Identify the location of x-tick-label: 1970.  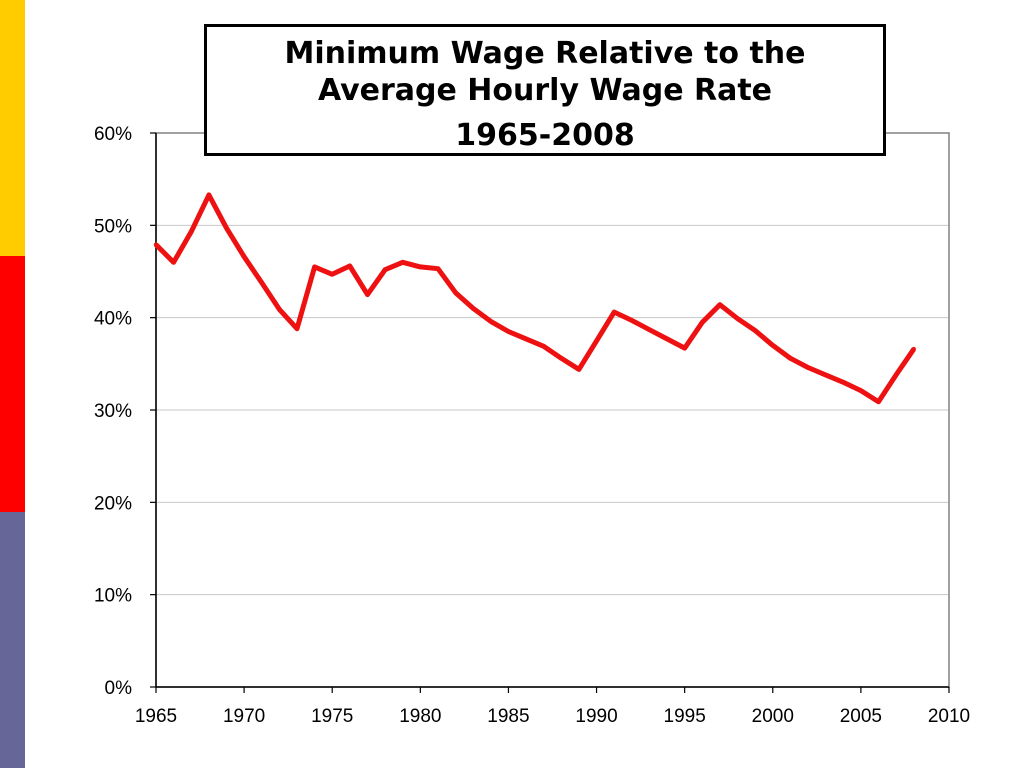
(244, 716).